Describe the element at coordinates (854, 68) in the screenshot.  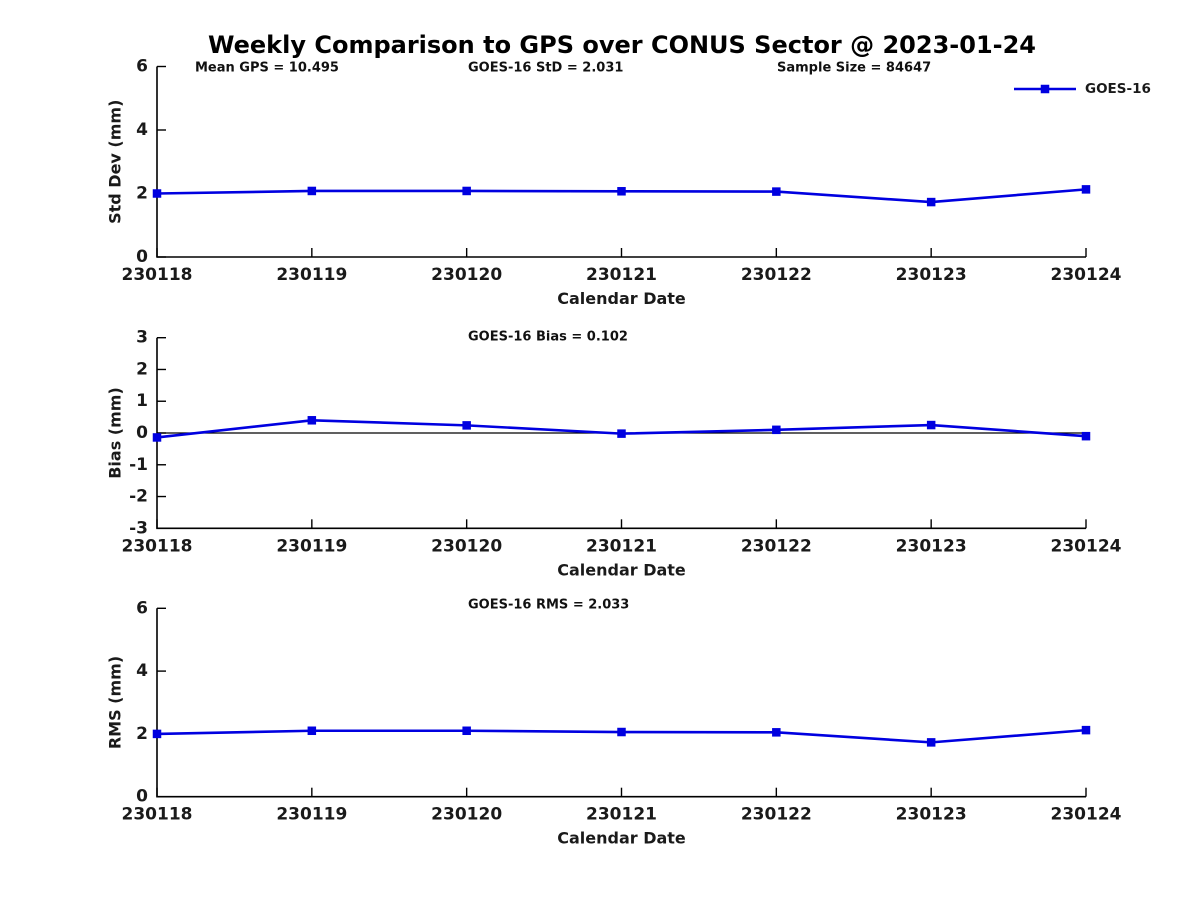
I see `annotation: Sample Size = 84647` at that location.